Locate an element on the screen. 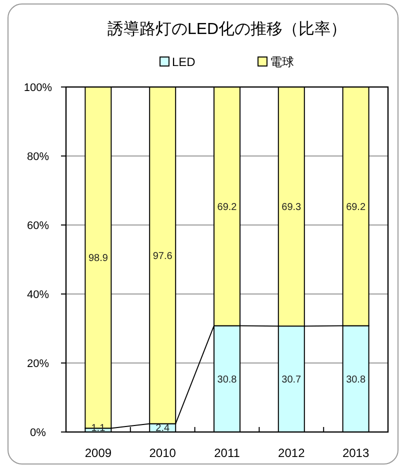 This screenshot has width=403, height=469. x-tick-label: 2012 is located at coordinates (292, 453).